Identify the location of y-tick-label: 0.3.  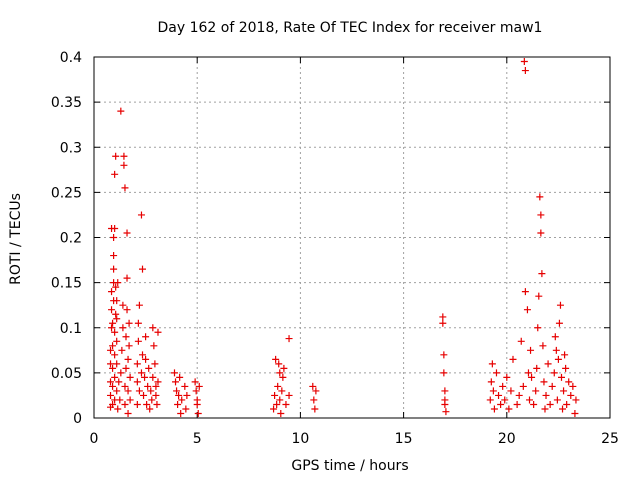
(71, 148).